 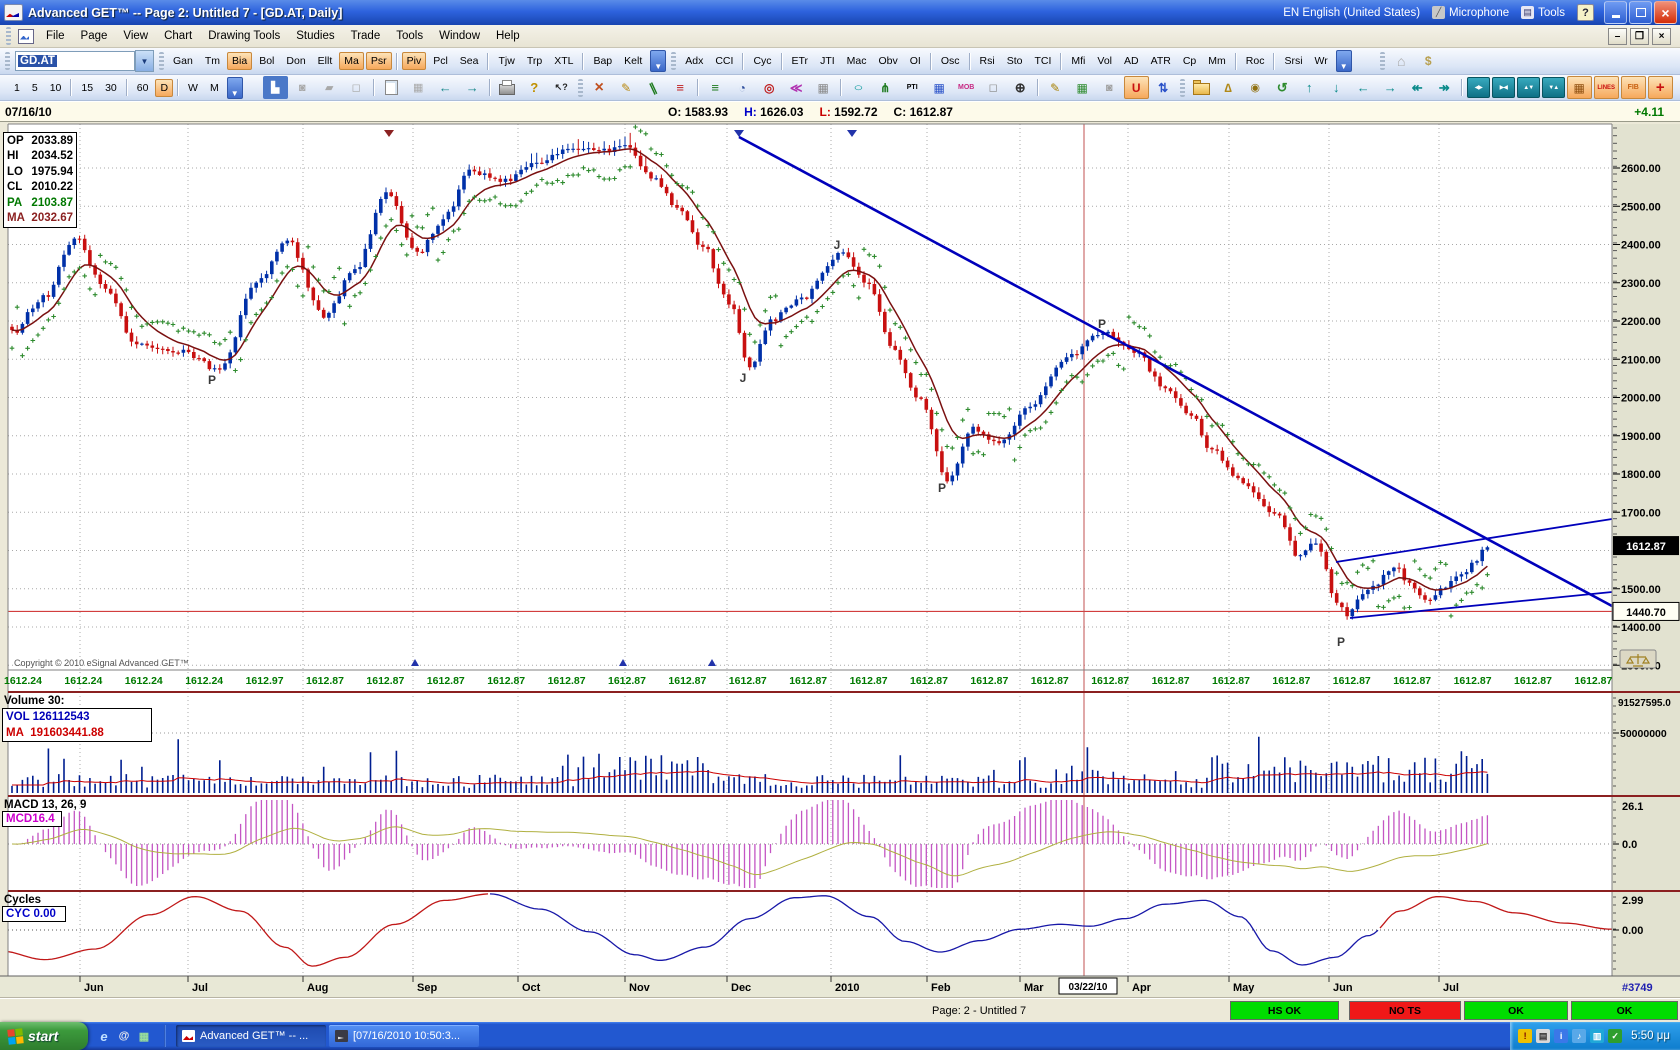 I want to click on volume-icon: ♪, so click(x=1579, y=1036).